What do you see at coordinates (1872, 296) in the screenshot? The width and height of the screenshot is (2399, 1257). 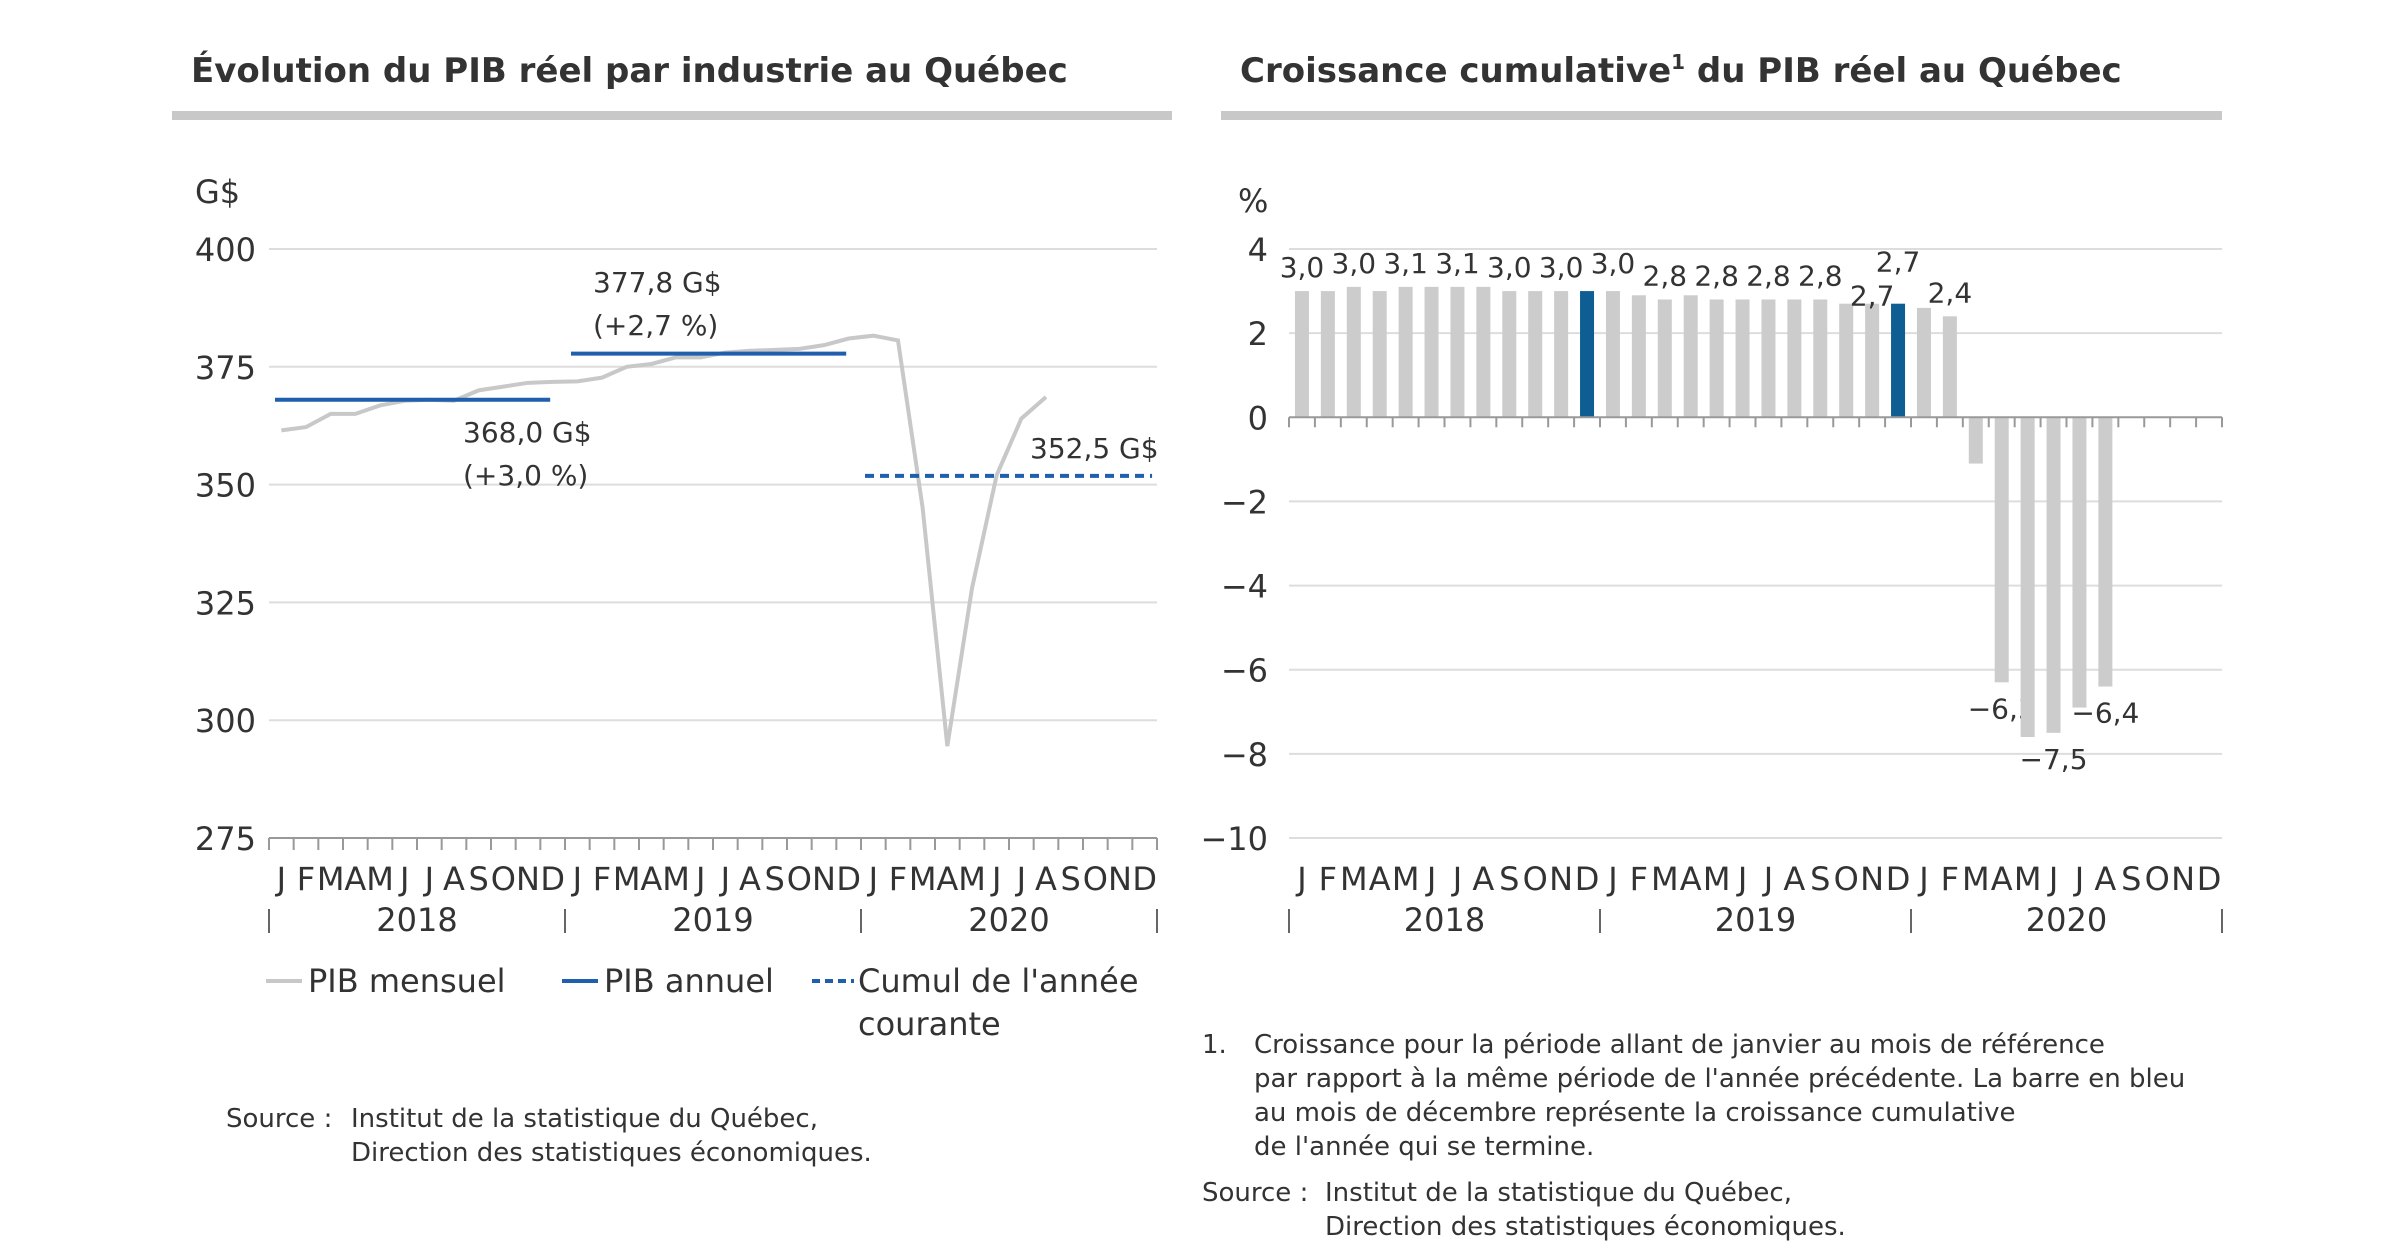 I see `data-label: 2,7` at bounding box center [1872, 296].